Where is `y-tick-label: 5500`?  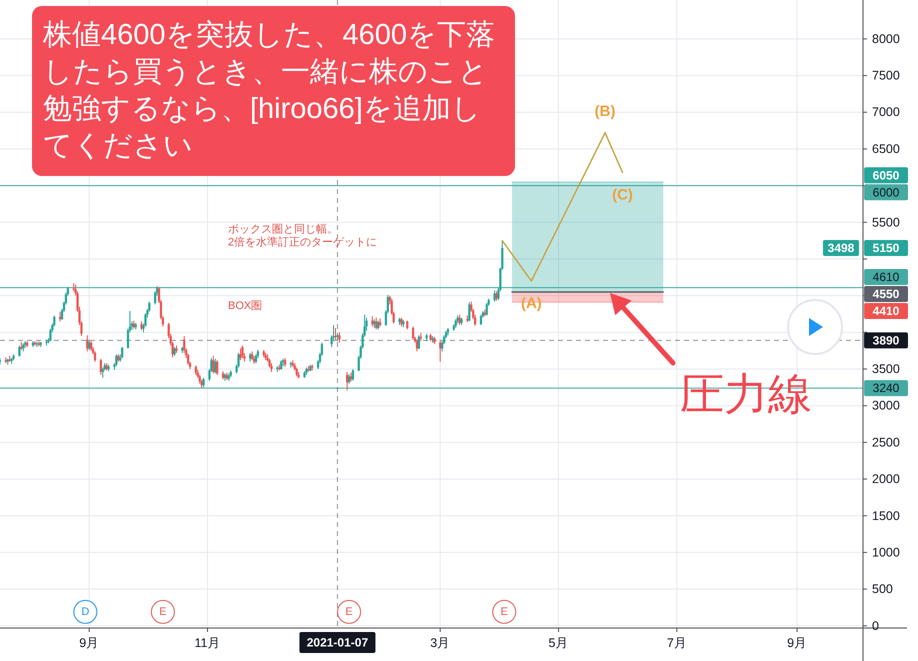 y-tick-label: 5500 is located at coordinates (886, 222).